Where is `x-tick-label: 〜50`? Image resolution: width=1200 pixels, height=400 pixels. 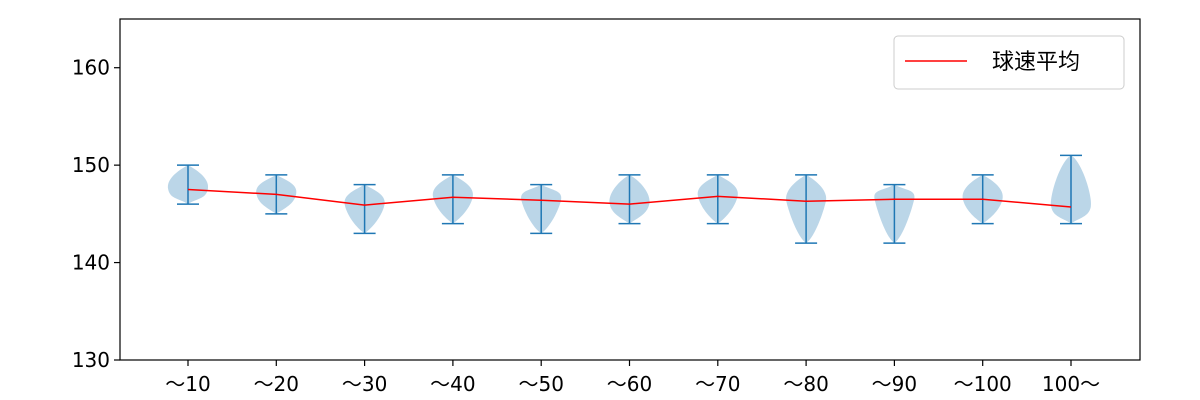
x-tick-label: 〜50 is located at coordinates (540, 384).